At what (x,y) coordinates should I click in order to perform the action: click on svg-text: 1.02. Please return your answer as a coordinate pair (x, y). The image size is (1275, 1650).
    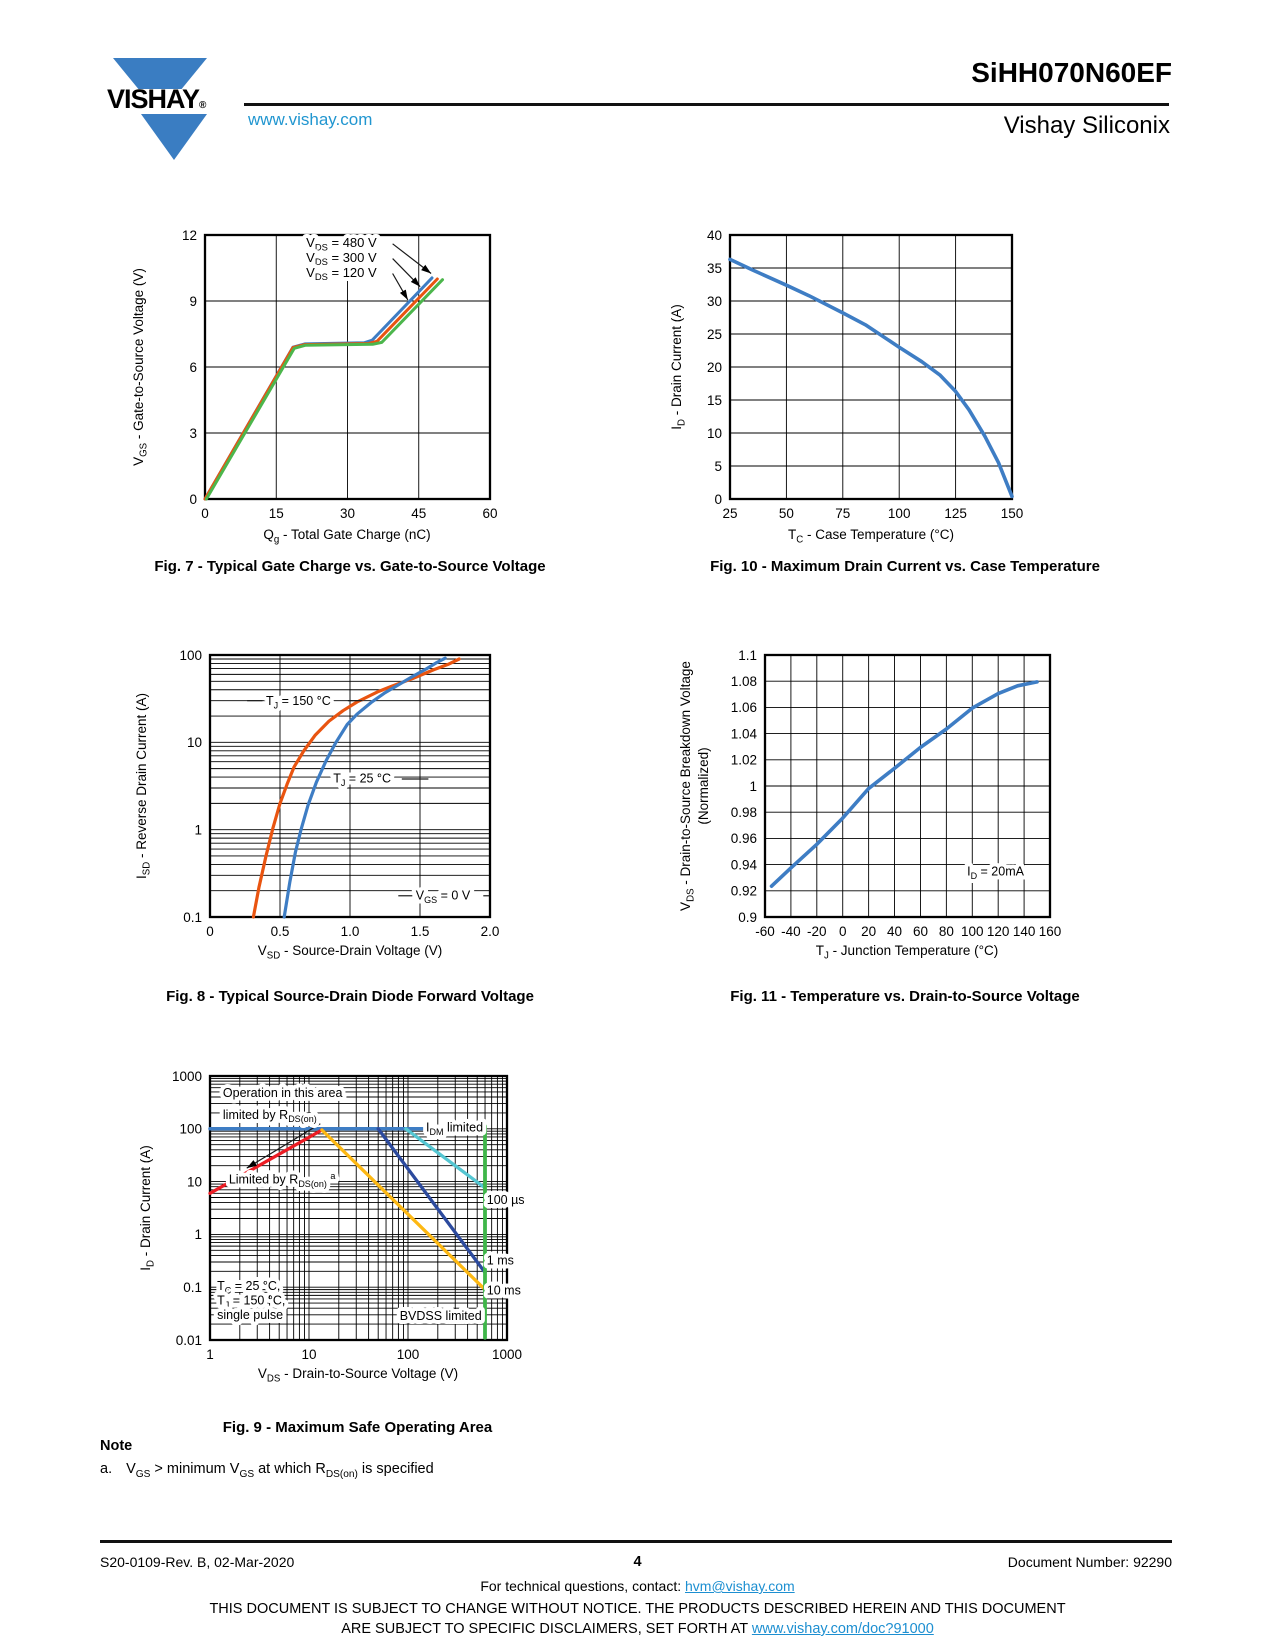
    Looking at the image, I should click on (744, 760).